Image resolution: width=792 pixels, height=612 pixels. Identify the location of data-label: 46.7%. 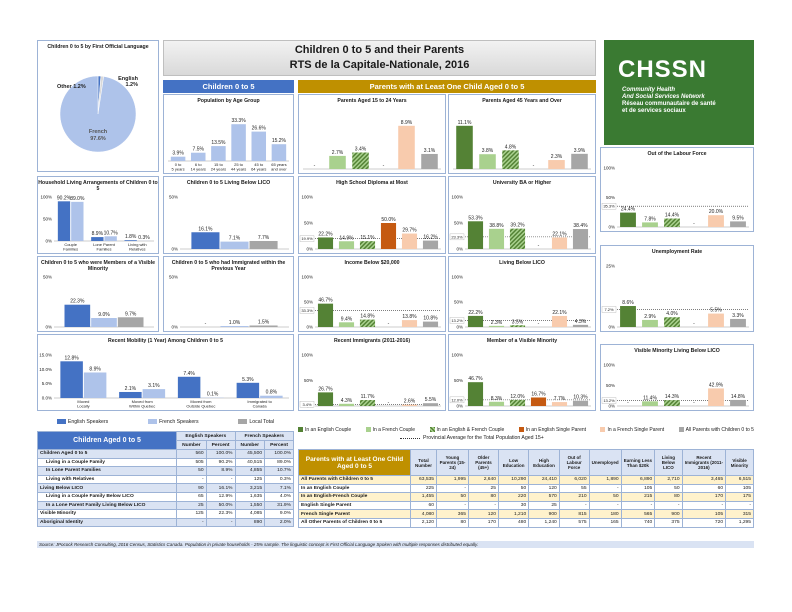
(475, 379).